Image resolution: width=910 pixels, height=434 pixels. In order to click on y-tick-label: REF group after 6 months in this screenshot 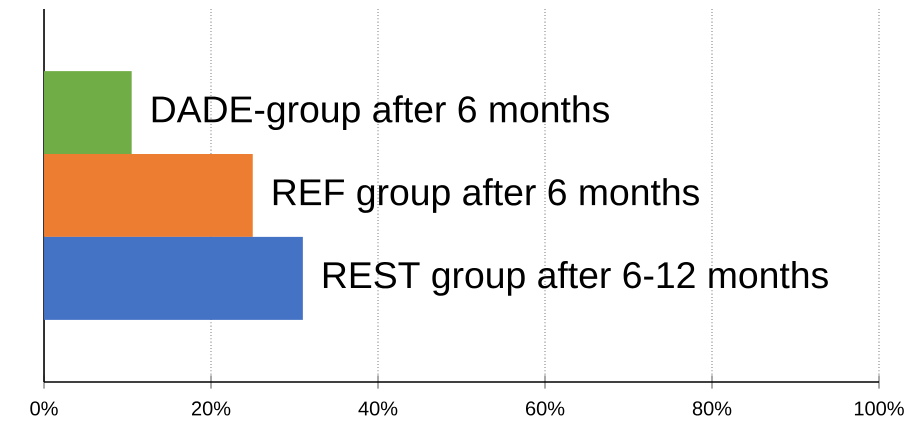, I will do `click(486, 195)`.